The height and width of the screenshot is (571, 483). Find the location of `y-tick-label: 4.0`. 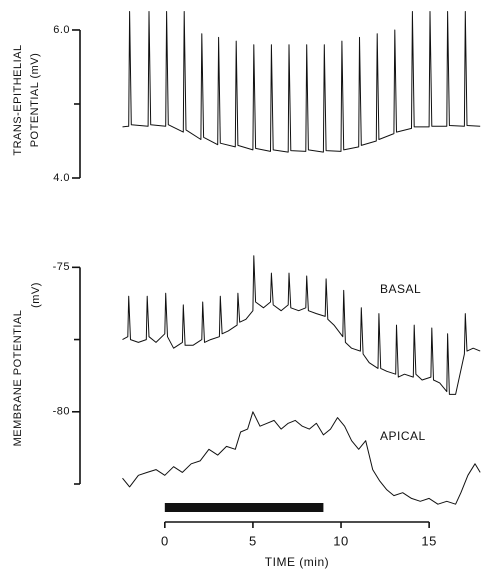

y-tick-label: 4.0 is located at coordinates (61, 178).